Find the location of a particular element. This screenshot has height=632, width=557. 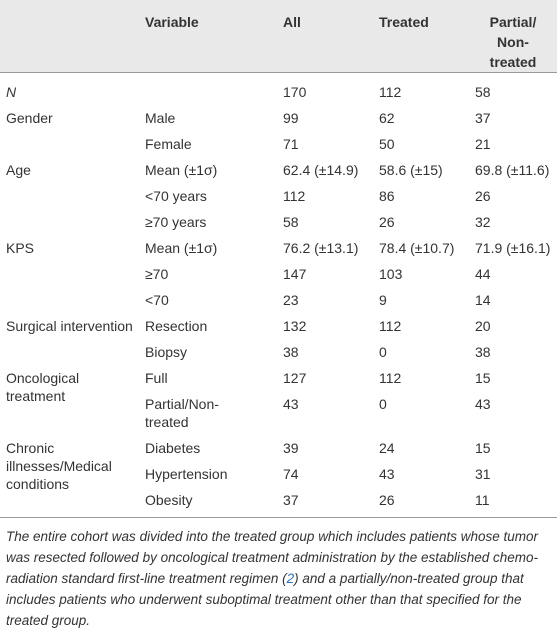

column-header: All is located at coordinates (325, 36).